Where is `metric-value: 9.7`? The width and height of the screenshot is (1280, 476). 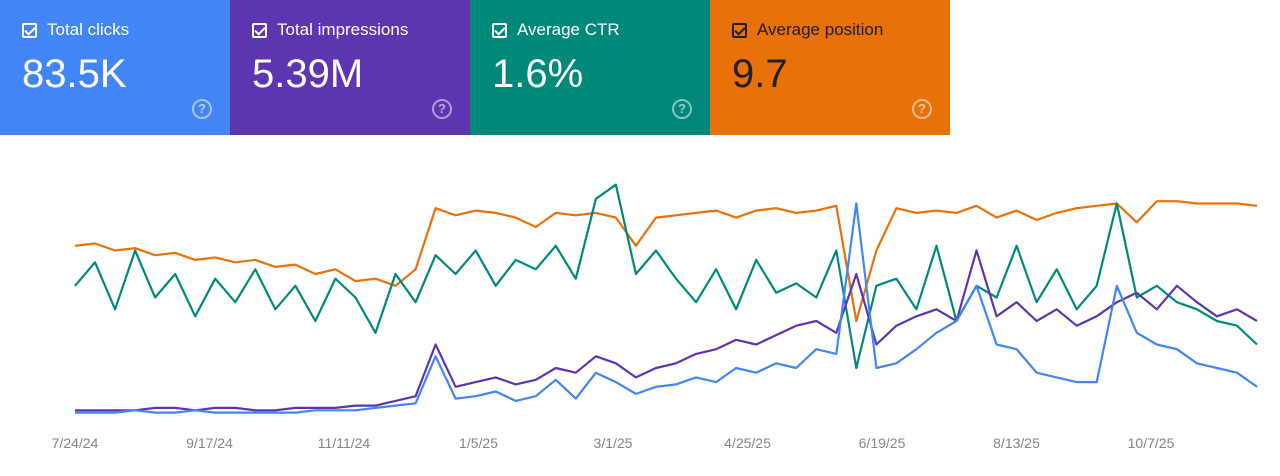
metric-value: 9.7 is located at coordinates (760, 74).